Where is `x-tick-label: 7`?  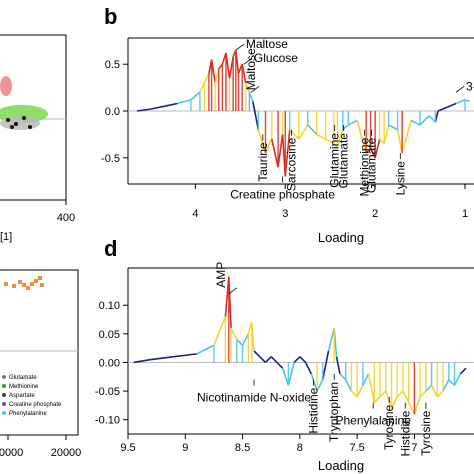 x-tick-label: 7 is located at coordinates (414, 448).